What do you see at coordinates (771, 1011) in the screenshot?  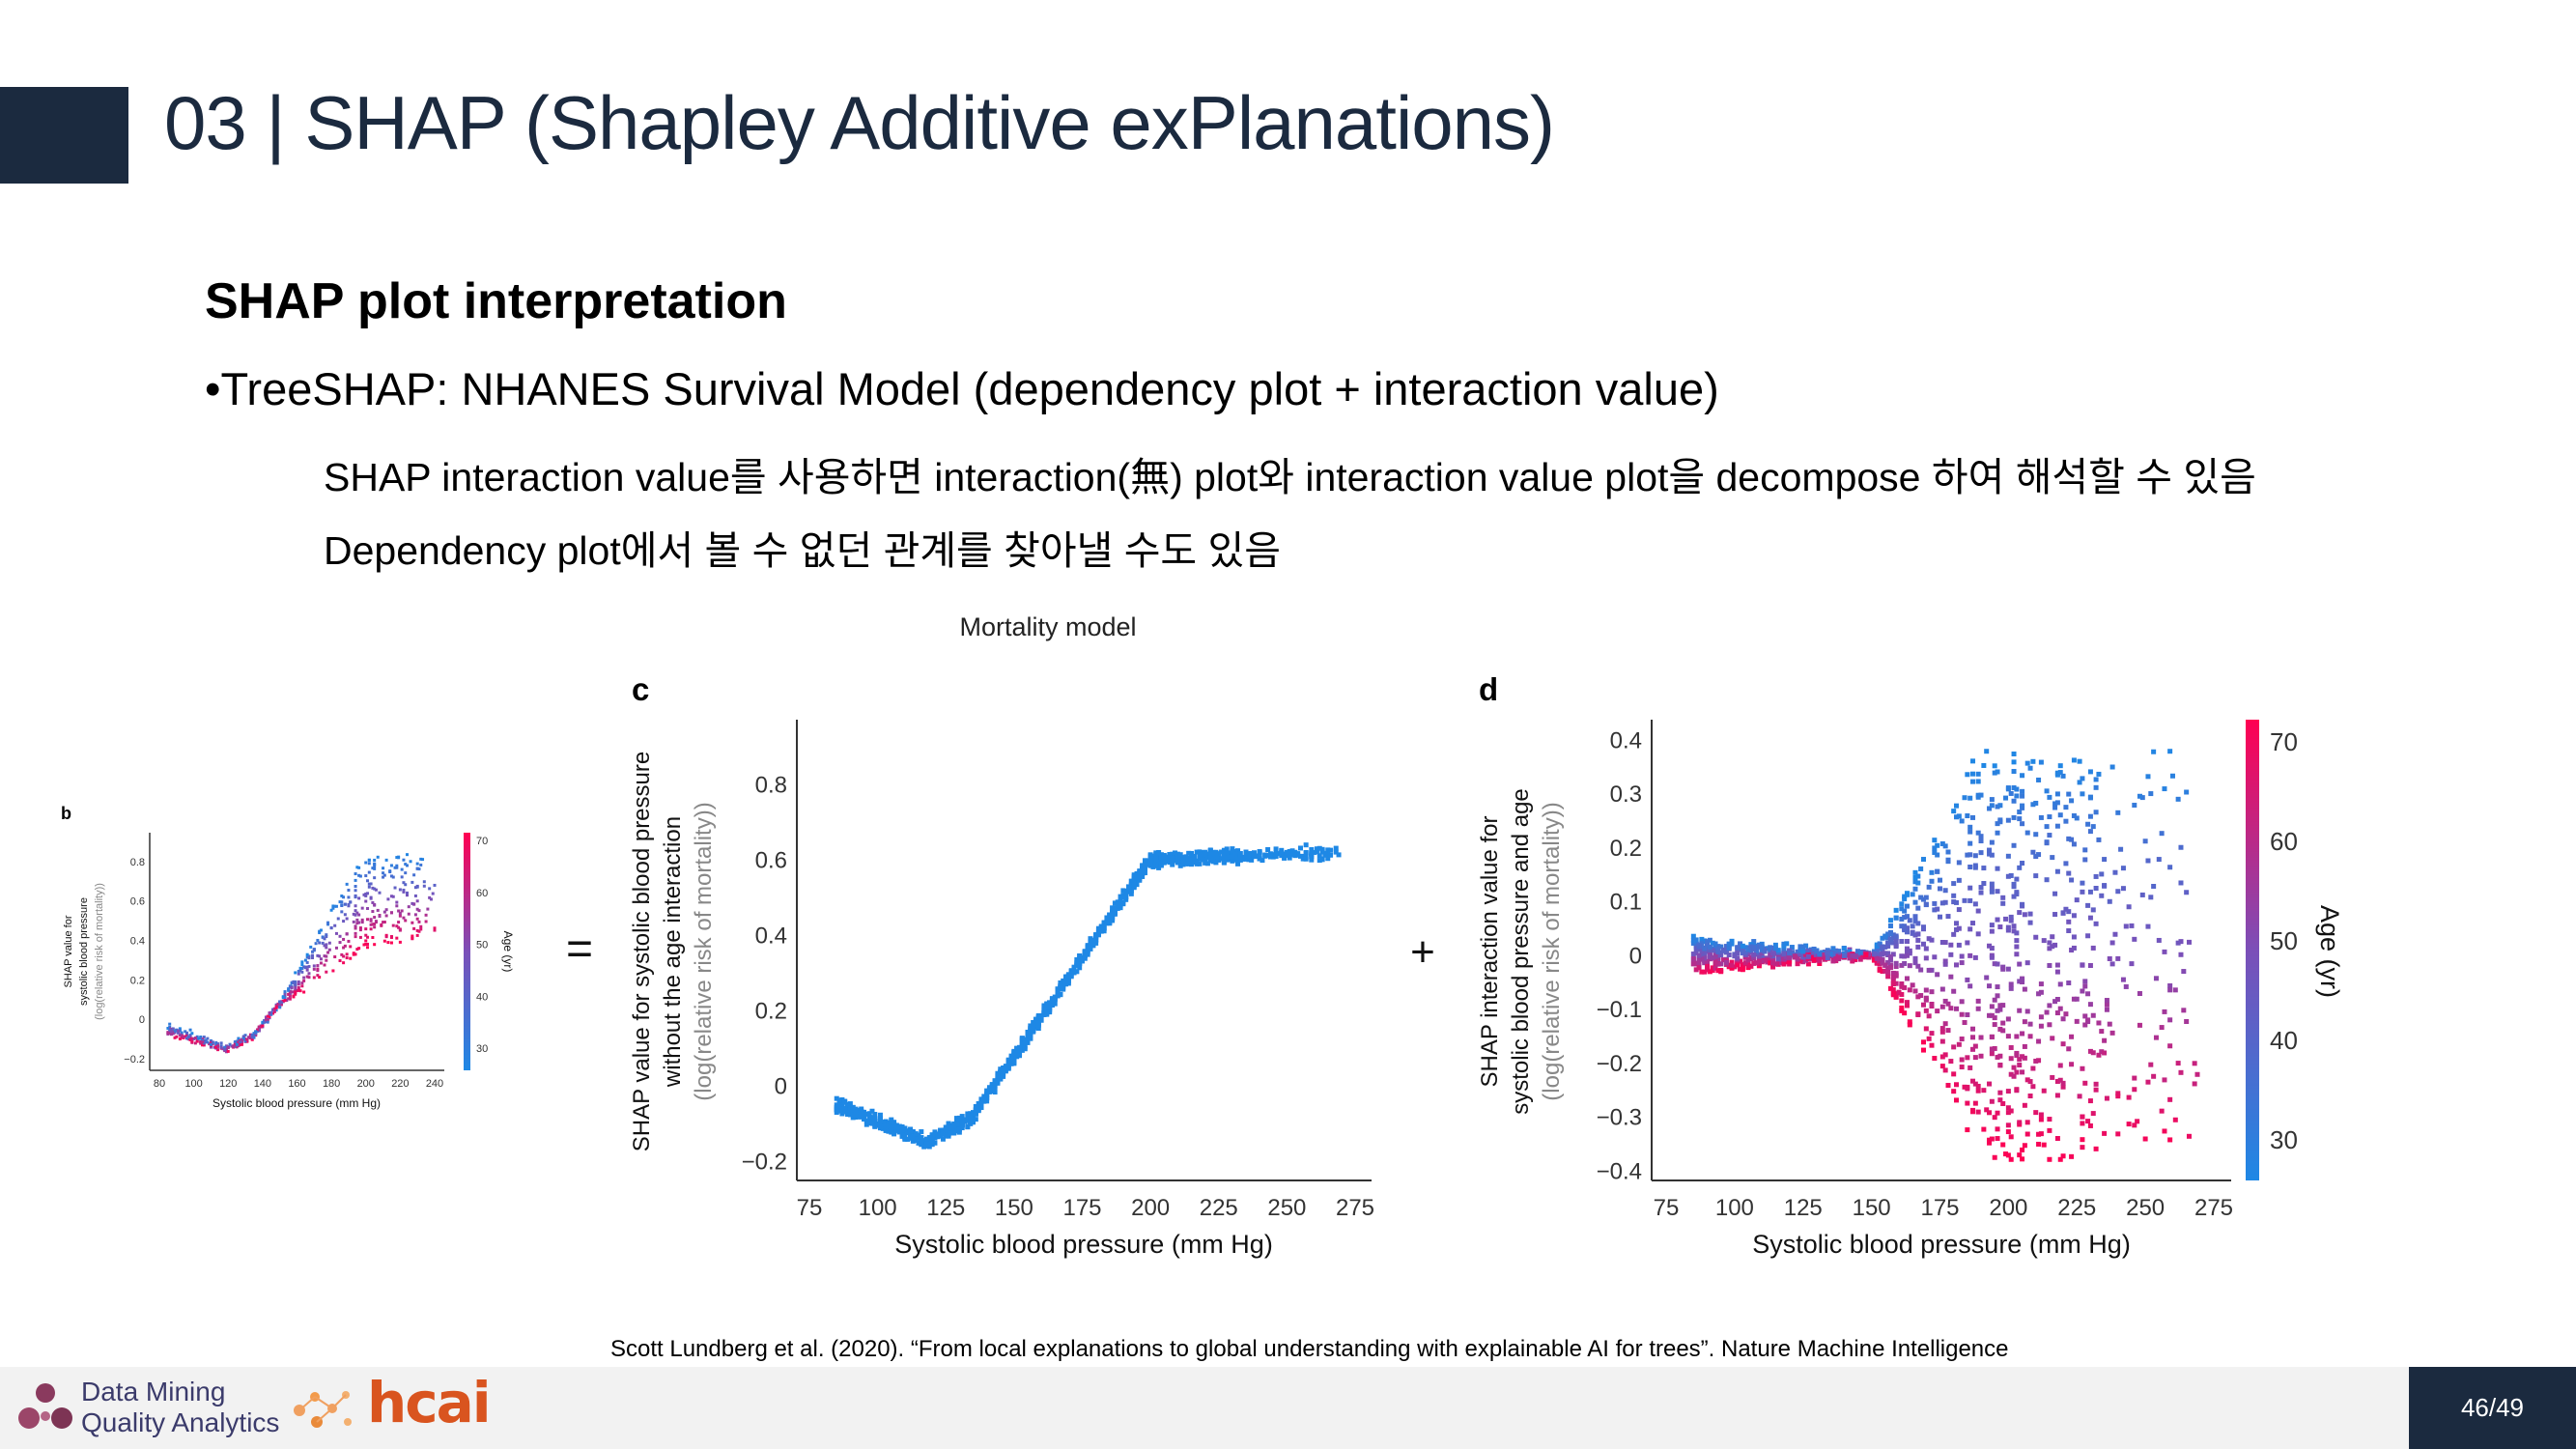 I see `panel-c-ytick: 0.2` at bounding box center [771, 1011].